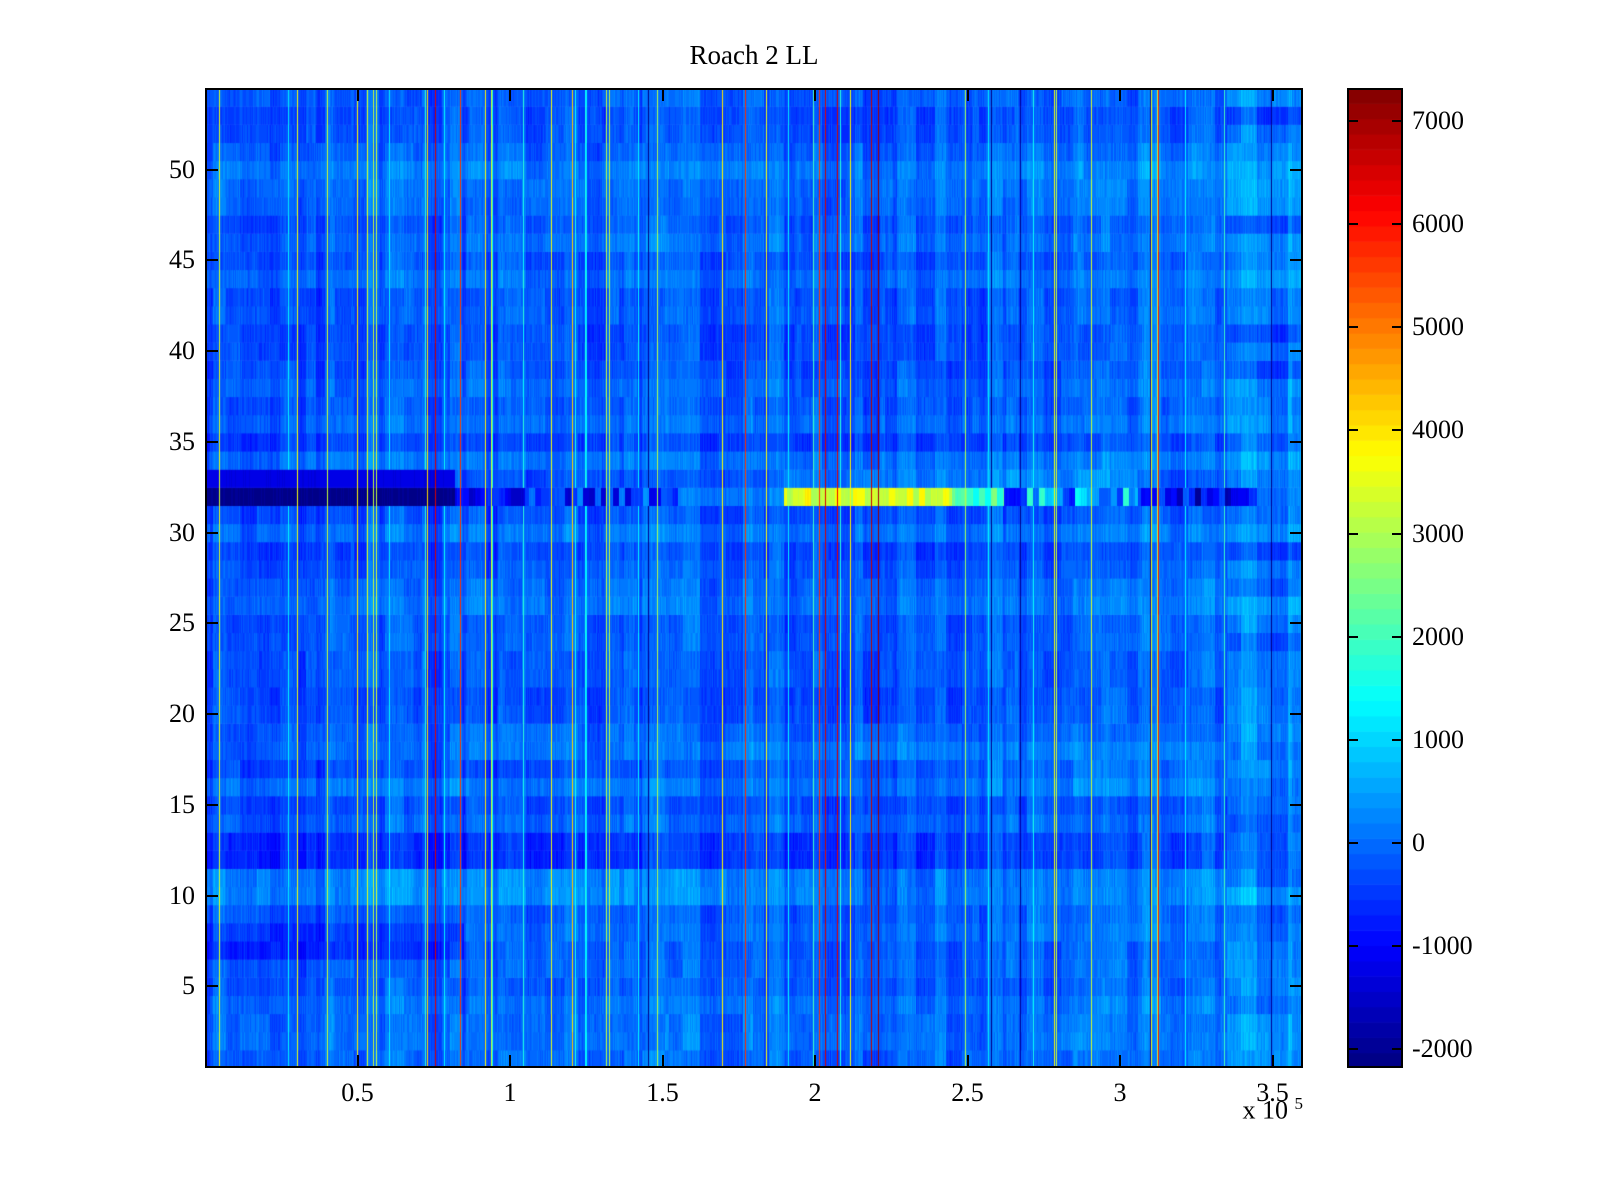 The image size is (1600, 1200). I want to click on y-tick-label: 25, so click(182, 623).